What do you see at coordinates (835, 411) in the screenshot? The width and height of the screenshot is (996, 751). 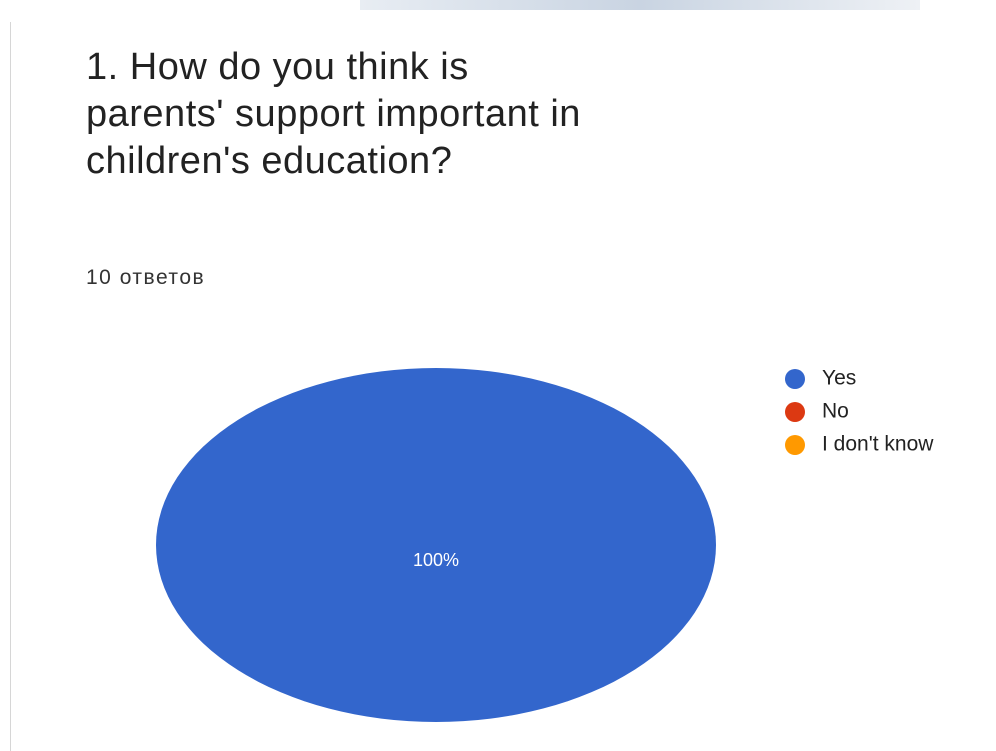 I see `legend-label: No` at bounding box center [835, 411].